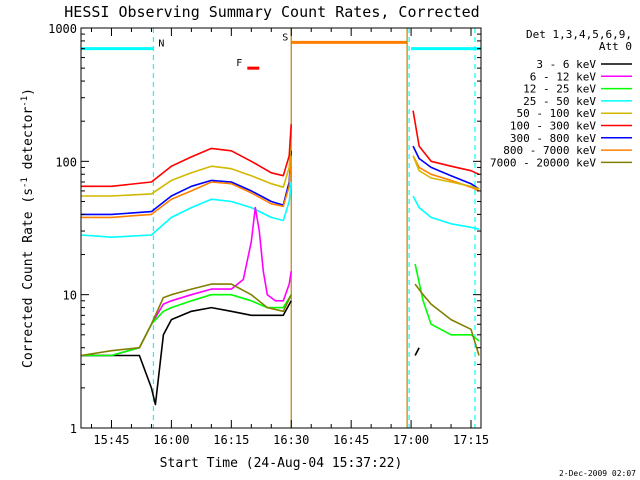 This screenshot has height=480, width=640. I want to click on legend-title-line2: Att 0, so click(615, 46).